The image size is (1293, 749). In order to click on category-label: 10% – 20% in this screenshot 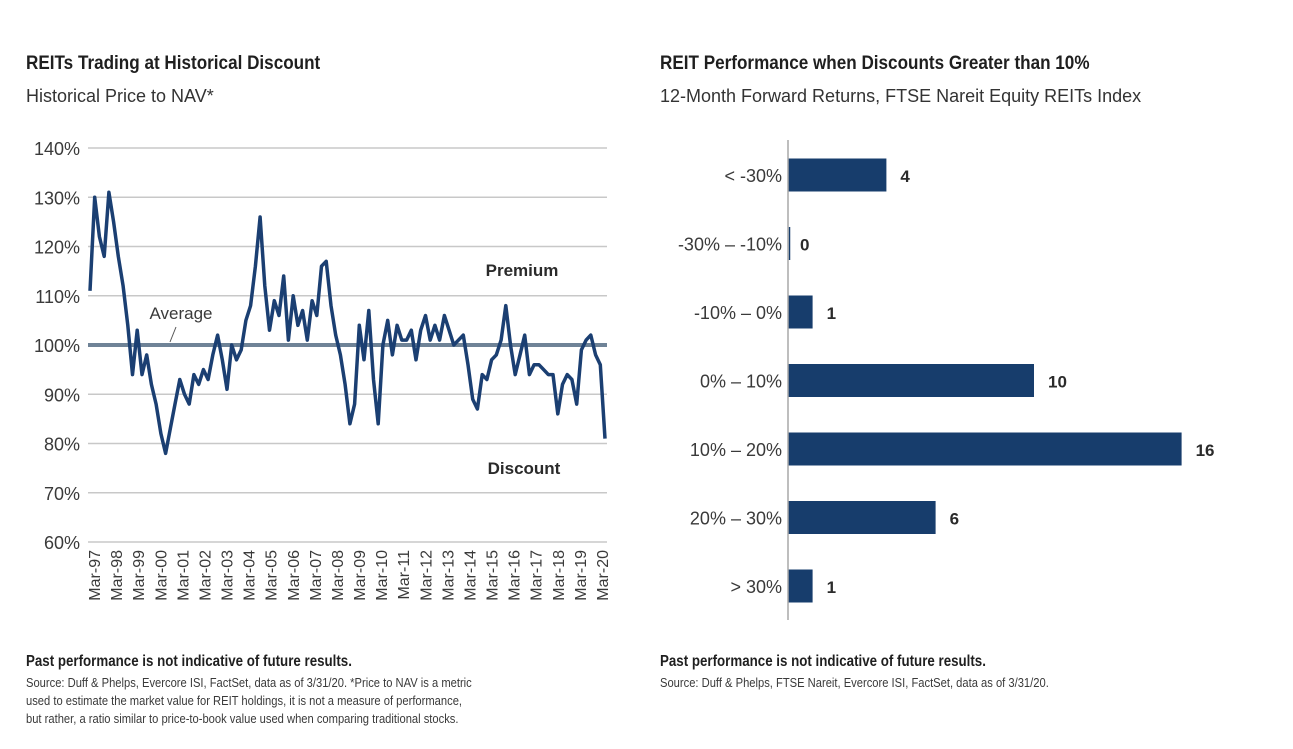, I will do `click(736, 450)`.